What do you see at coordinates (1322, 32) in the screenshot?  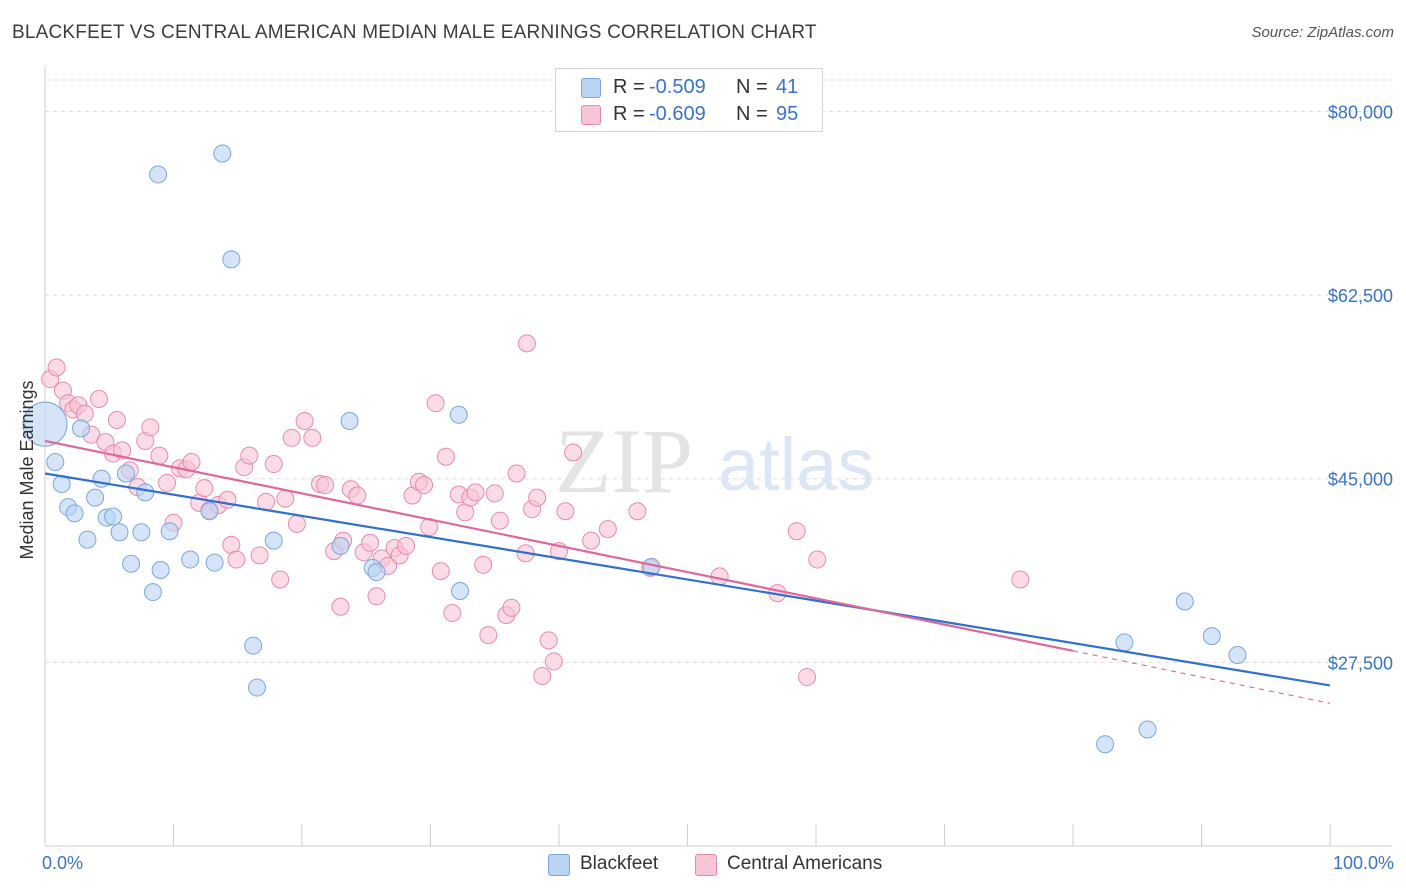 I see `source-credit: Source: ZipAtlas.com` at bounding box center [1322, 32].